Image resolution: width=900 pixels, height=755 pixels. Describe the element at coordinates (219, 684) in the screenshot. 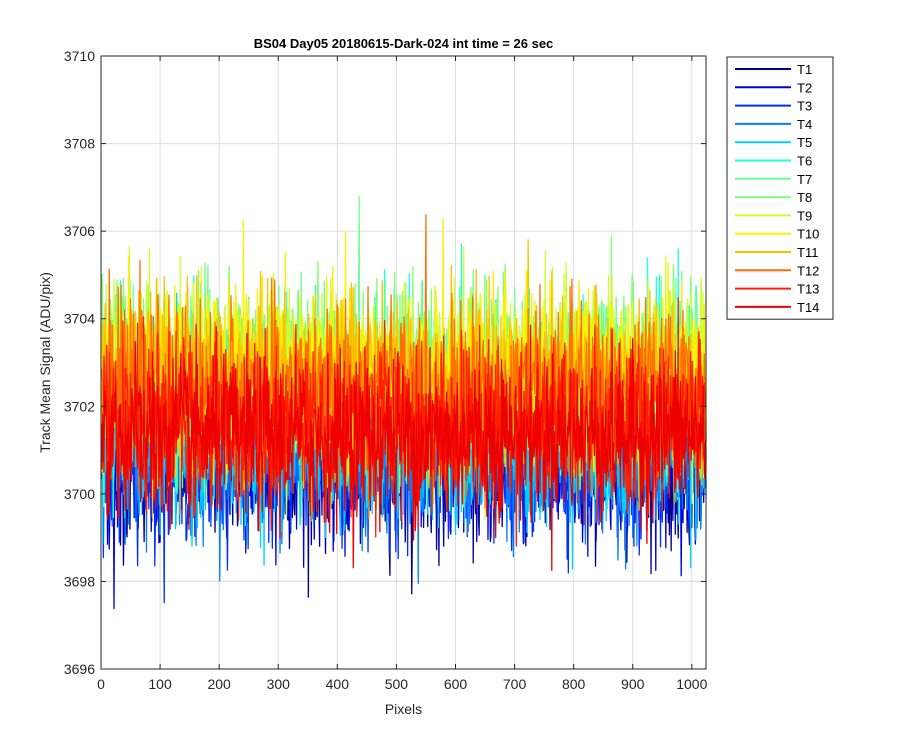

I see `x-tick-label: 200` at that location.